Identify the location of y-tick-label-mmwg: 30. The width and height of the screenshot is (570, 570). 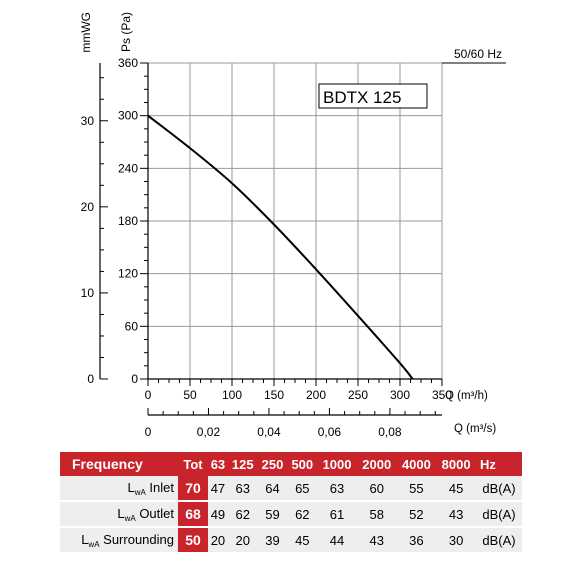
(88, 121).